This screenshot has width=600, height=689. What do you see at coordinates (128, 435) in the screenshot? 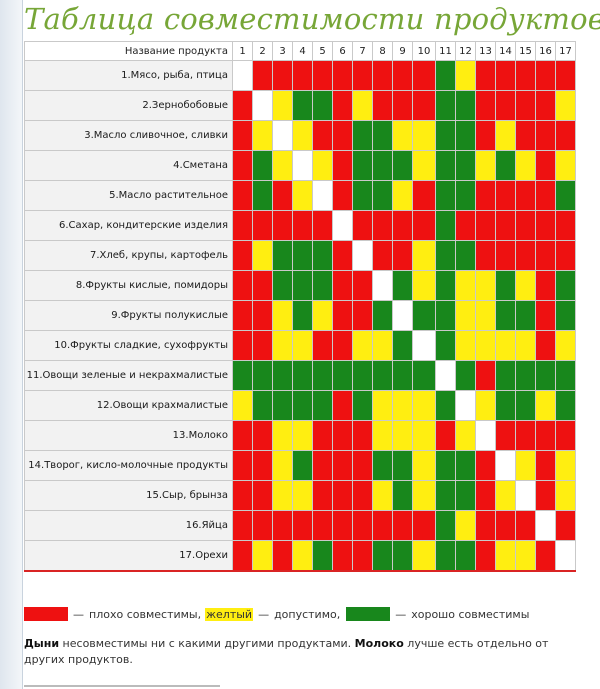
I see `product-name-cell: 13.Молоко` at bounding box center [128, 435].